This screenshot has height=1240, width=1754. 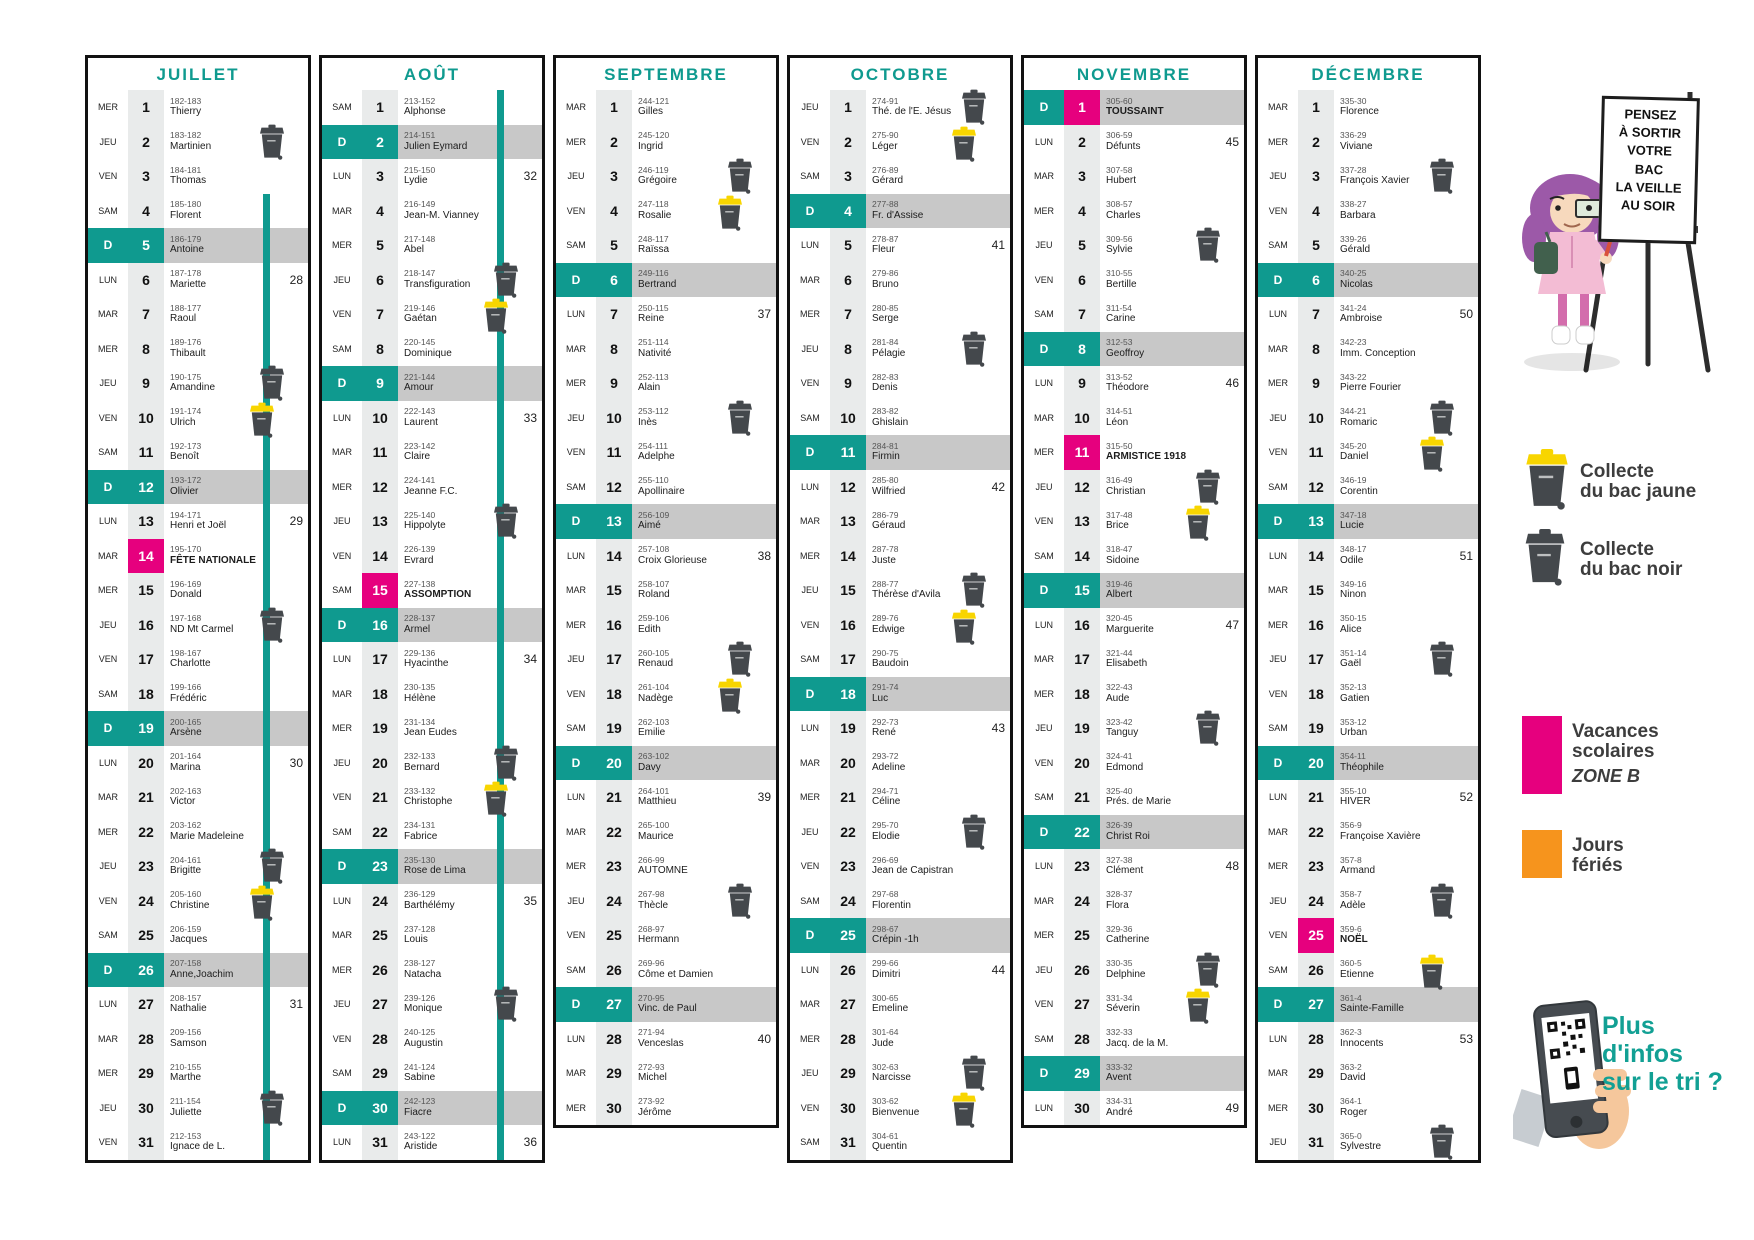 What do you see at coordinates (198, 1142) in the screenshot?
I see `day-row: VEN 31 212-153 Ignace de L.` at bounding box center [198, 1142].